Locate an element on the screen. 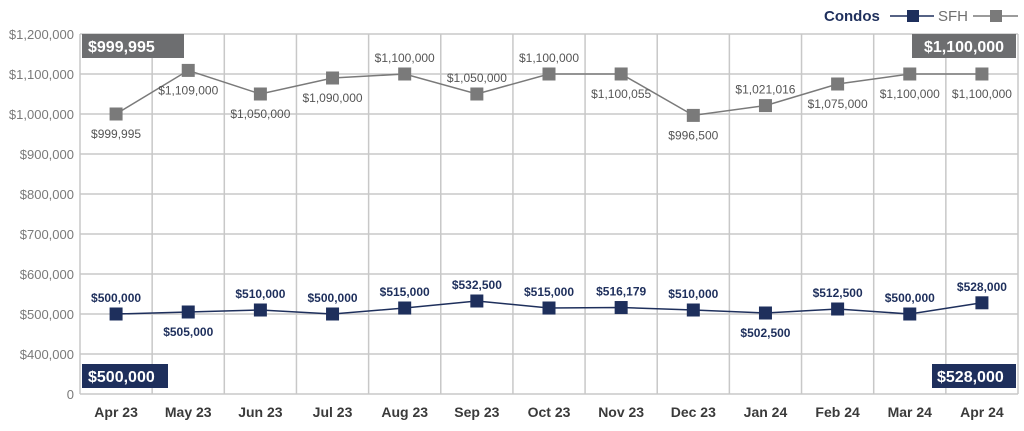 The image size is (1024, 431). y-tick-label: $400,000 is located at coordinates (47, 354).